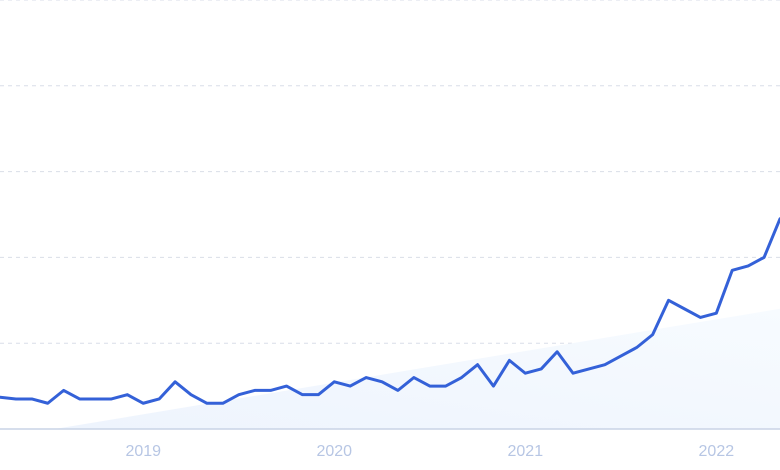 The width and height of the screenshot is (780, 470). What do you see at coordinates (334, 451) in the screenshot?
I see `x-tick-label: 2020` at bounding box center [334, 451].